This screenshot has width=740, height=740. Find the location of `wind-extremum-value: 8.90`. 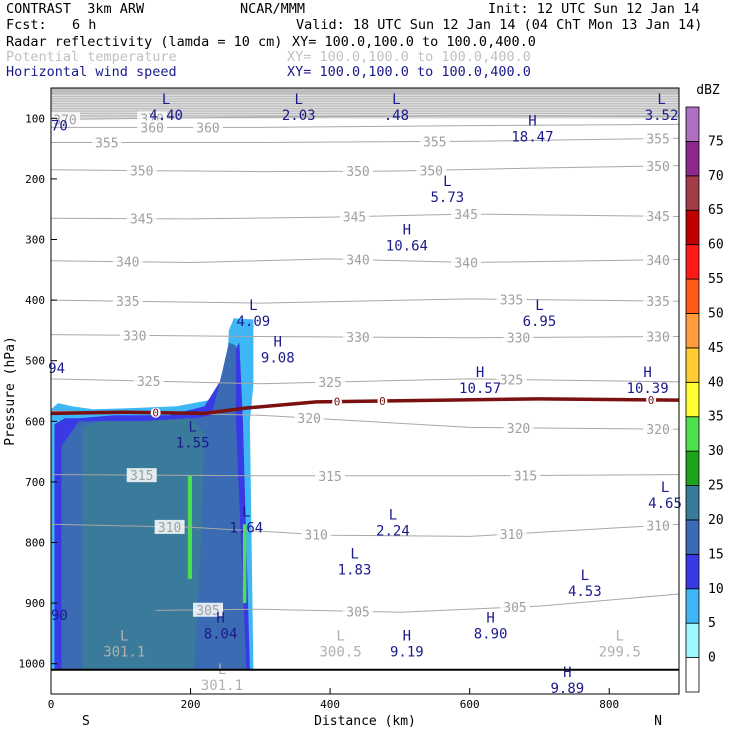

wind-extremum-value: 8.90 is located at coordinates (491, 634).